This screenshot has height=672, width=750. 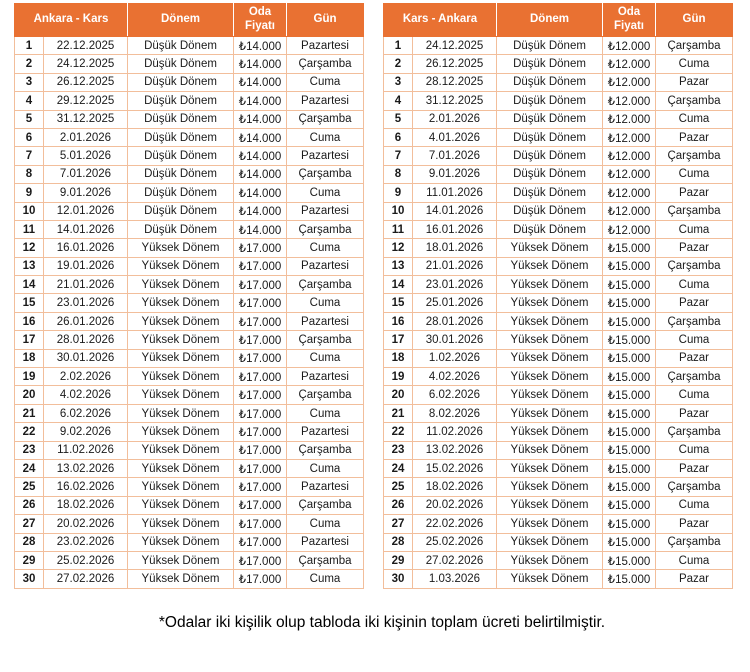 What do you see at coordinates (189, 174) in the screenshot?
I see `table-row: 8 7.01.2026 Düşük Dönem ₺14.000 Çarşamba` at bounding box center [189, 174].